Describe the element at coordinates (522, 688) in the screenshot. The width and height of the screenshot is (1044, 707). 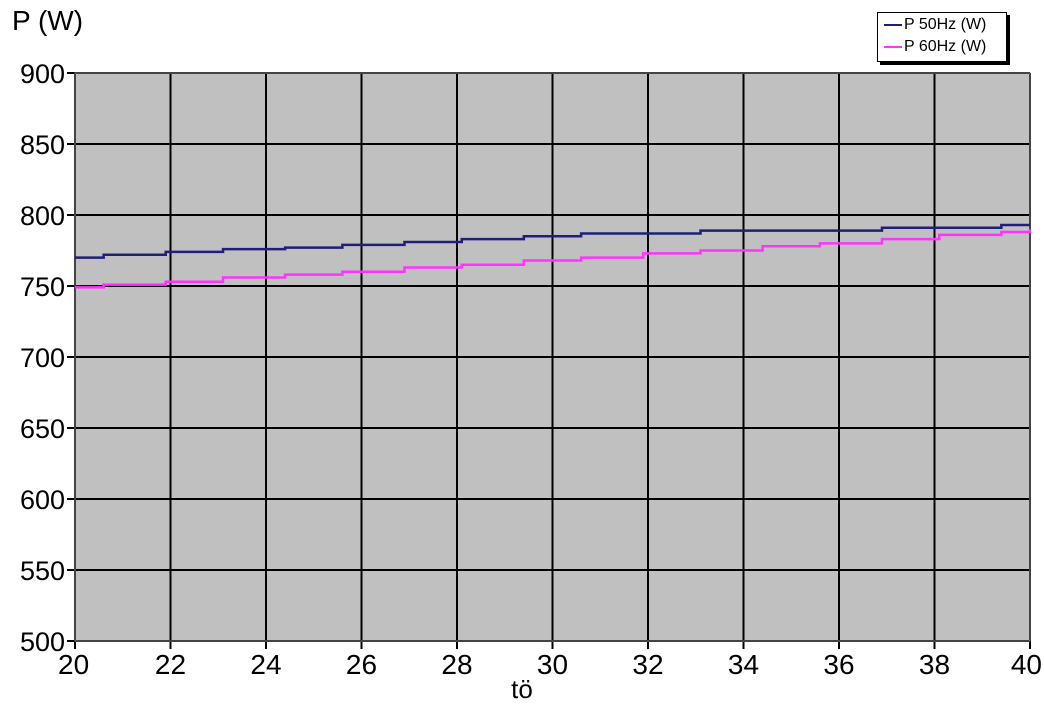
I see `x-axis-label: tö` at that location.